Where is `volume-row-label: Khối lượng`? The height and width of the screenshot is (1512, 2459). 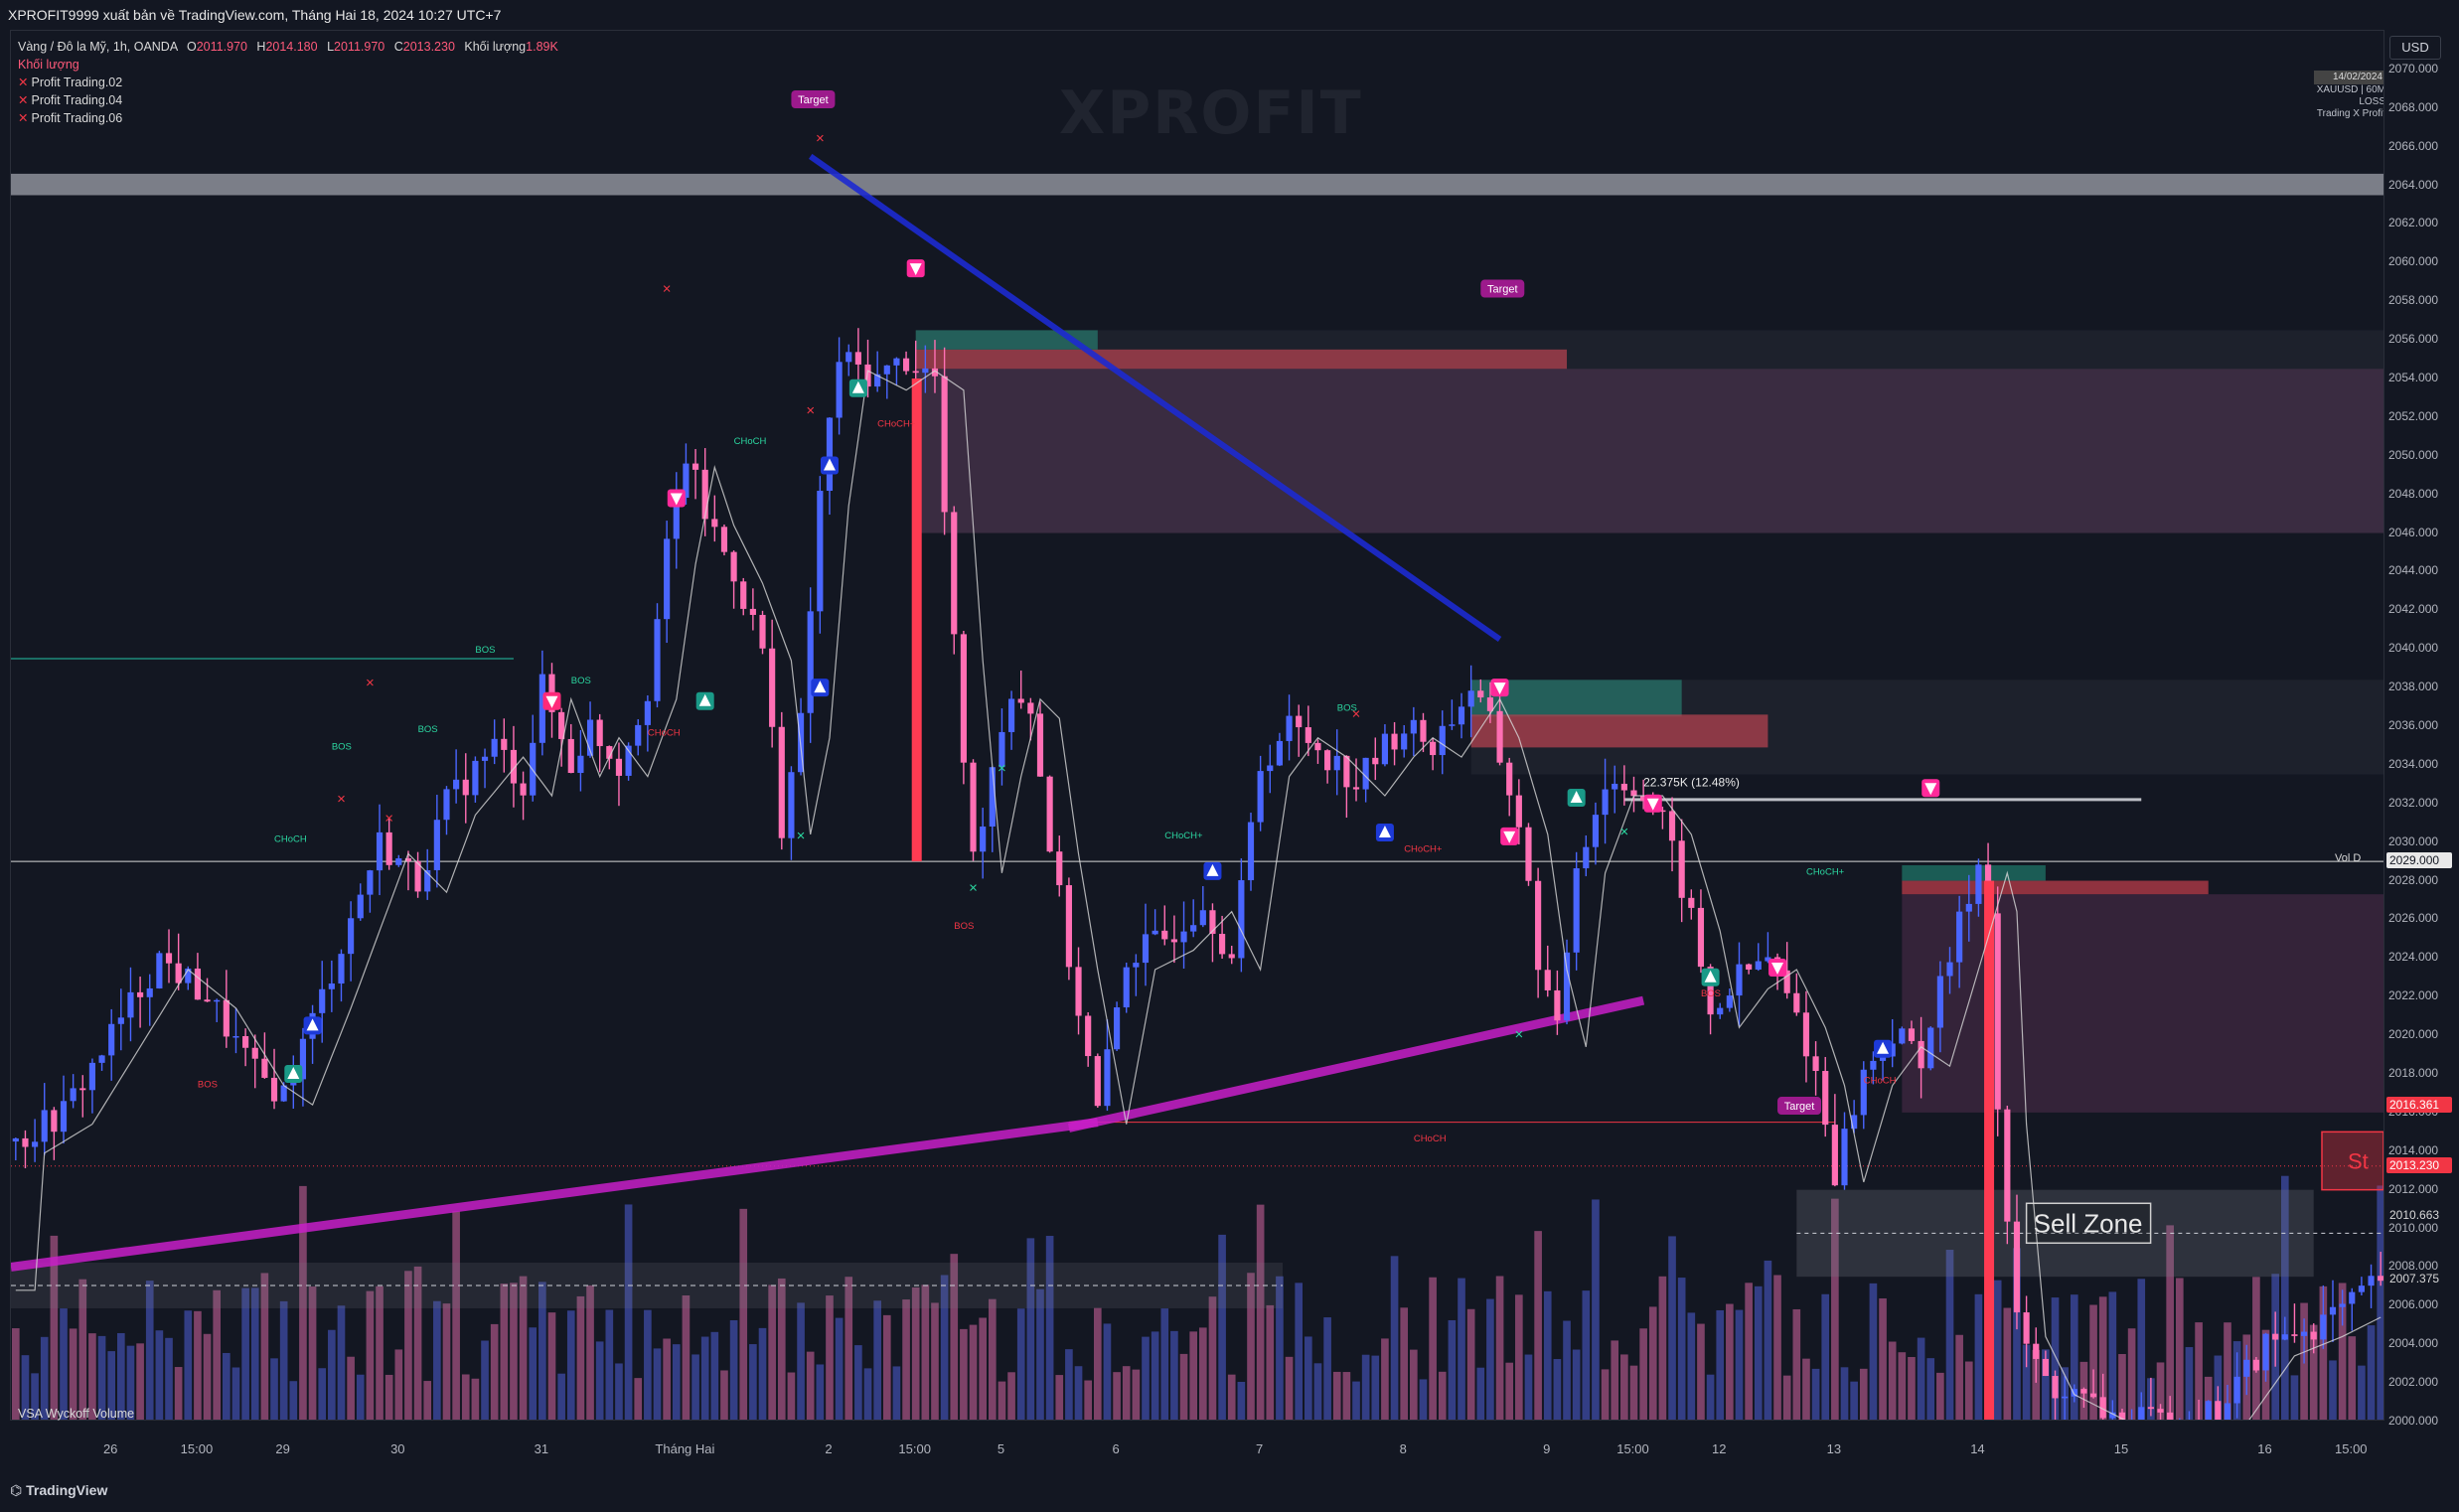 volume-row-label: Khối lượng is located at coordinates (288, 65).